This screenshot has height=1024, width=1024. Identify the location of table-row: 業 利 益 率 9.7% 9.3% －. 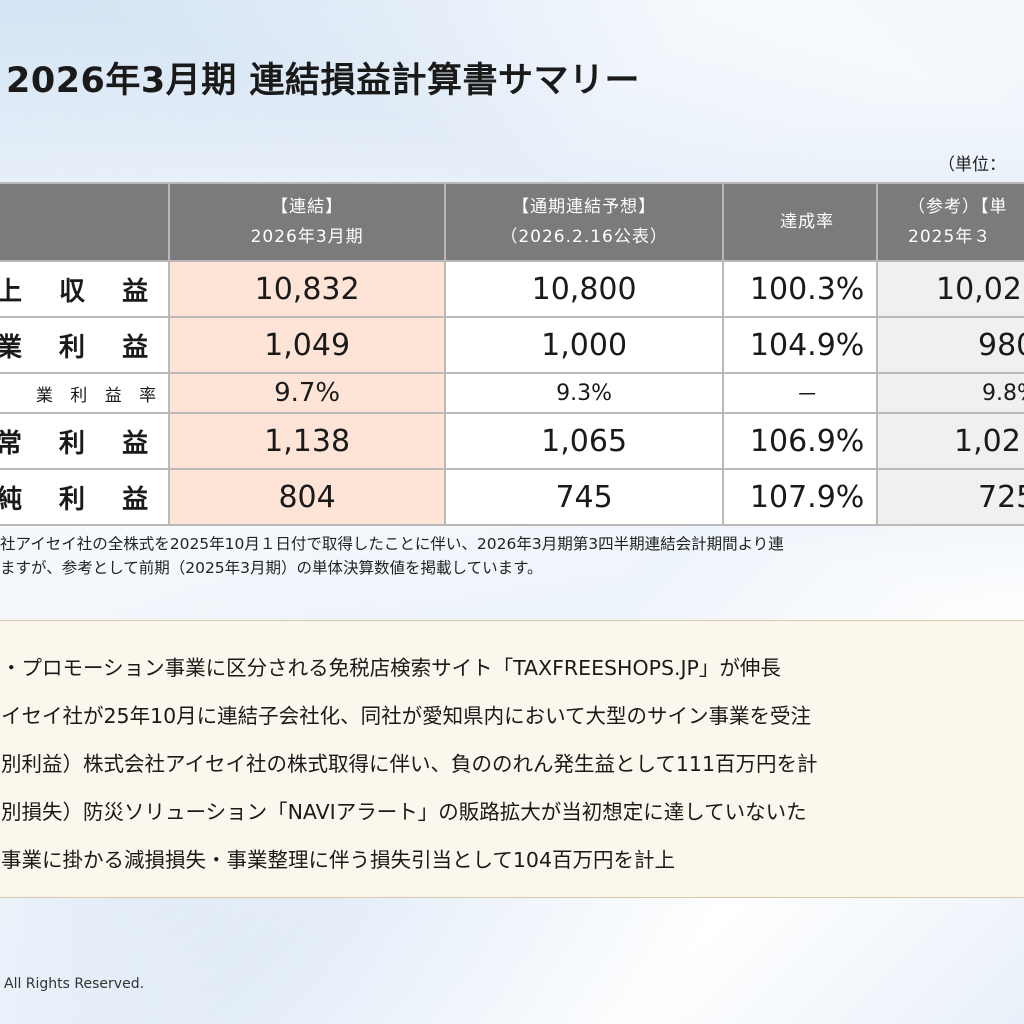
(446, 393).